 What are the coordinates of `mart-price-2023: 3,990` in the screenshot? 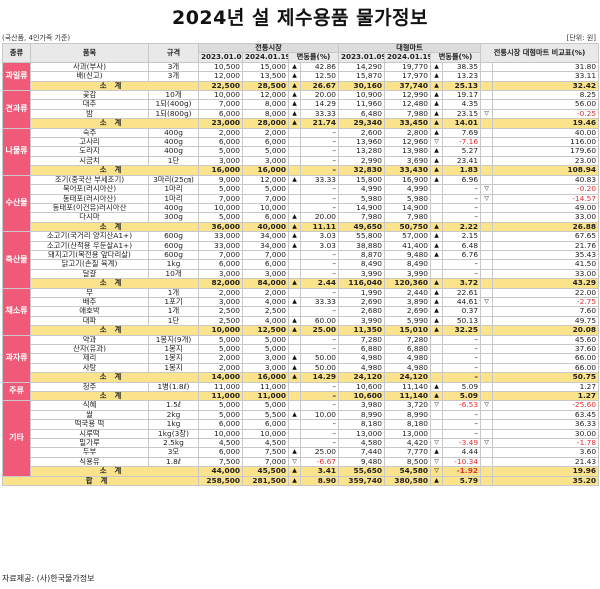 It's located at (362, 274).